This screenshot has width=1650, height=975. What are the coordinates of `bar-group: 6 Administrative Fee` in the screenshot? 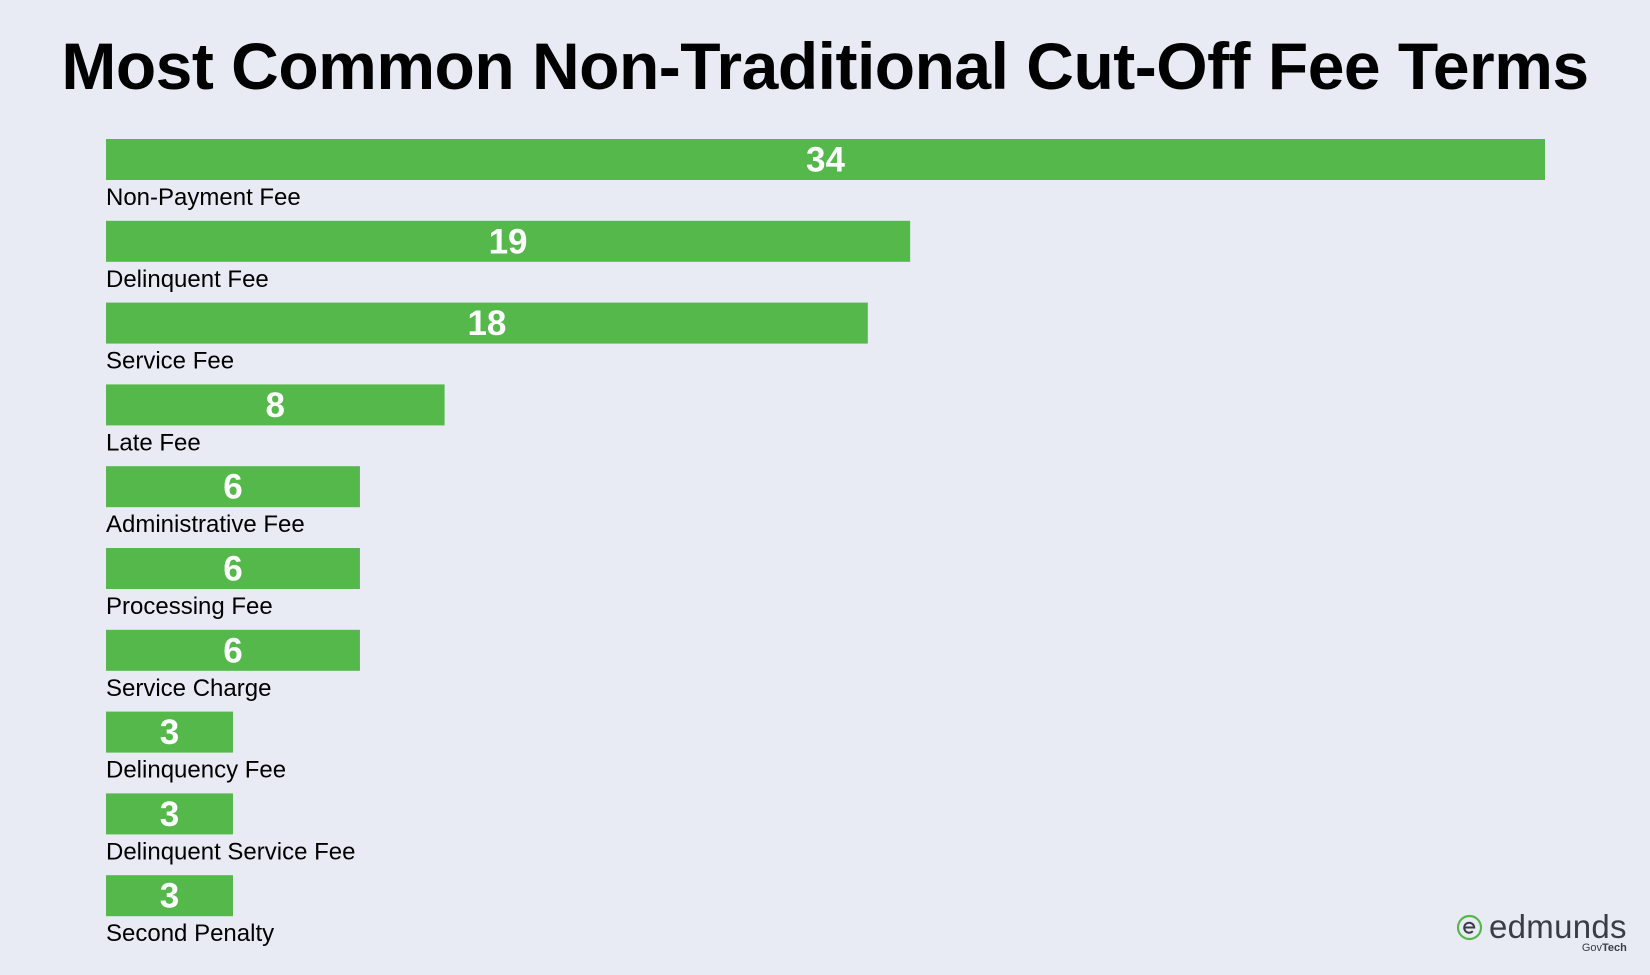 It's located at (233, 502).